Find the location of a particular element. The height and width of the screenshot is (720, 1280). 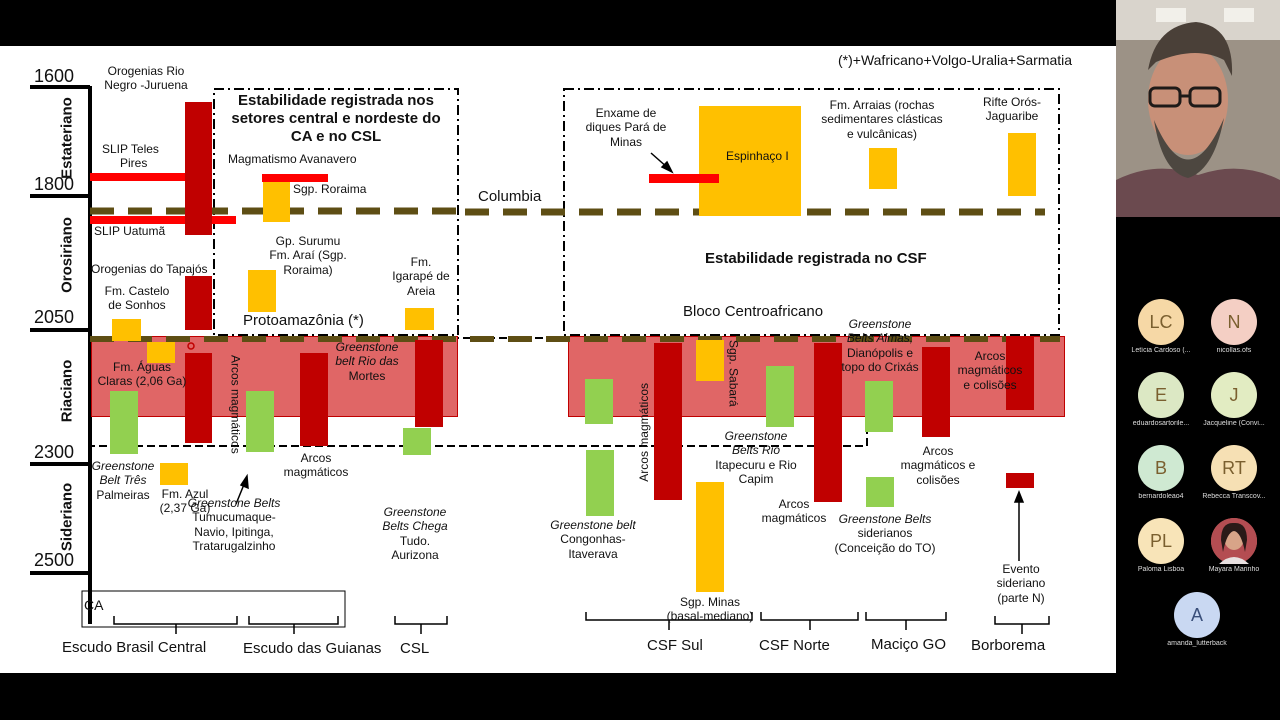

arcos-colisoes-bar-borborema is located at coordinates (1020, 373).